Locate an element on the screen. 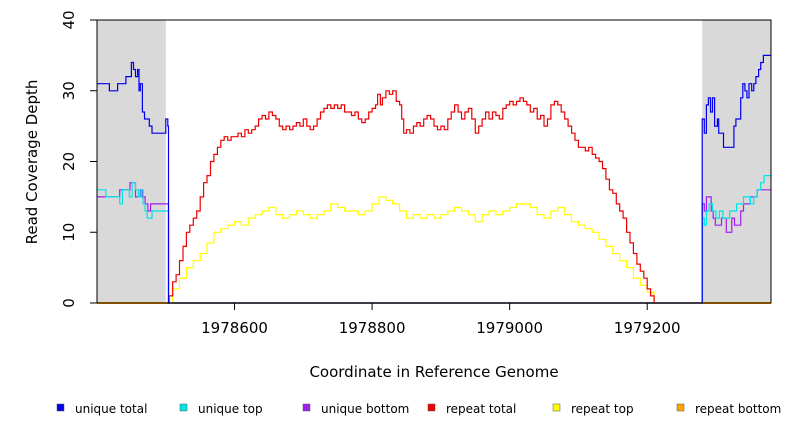  legend-swatch-repeat-bottom is located at coordinates (680, 407).